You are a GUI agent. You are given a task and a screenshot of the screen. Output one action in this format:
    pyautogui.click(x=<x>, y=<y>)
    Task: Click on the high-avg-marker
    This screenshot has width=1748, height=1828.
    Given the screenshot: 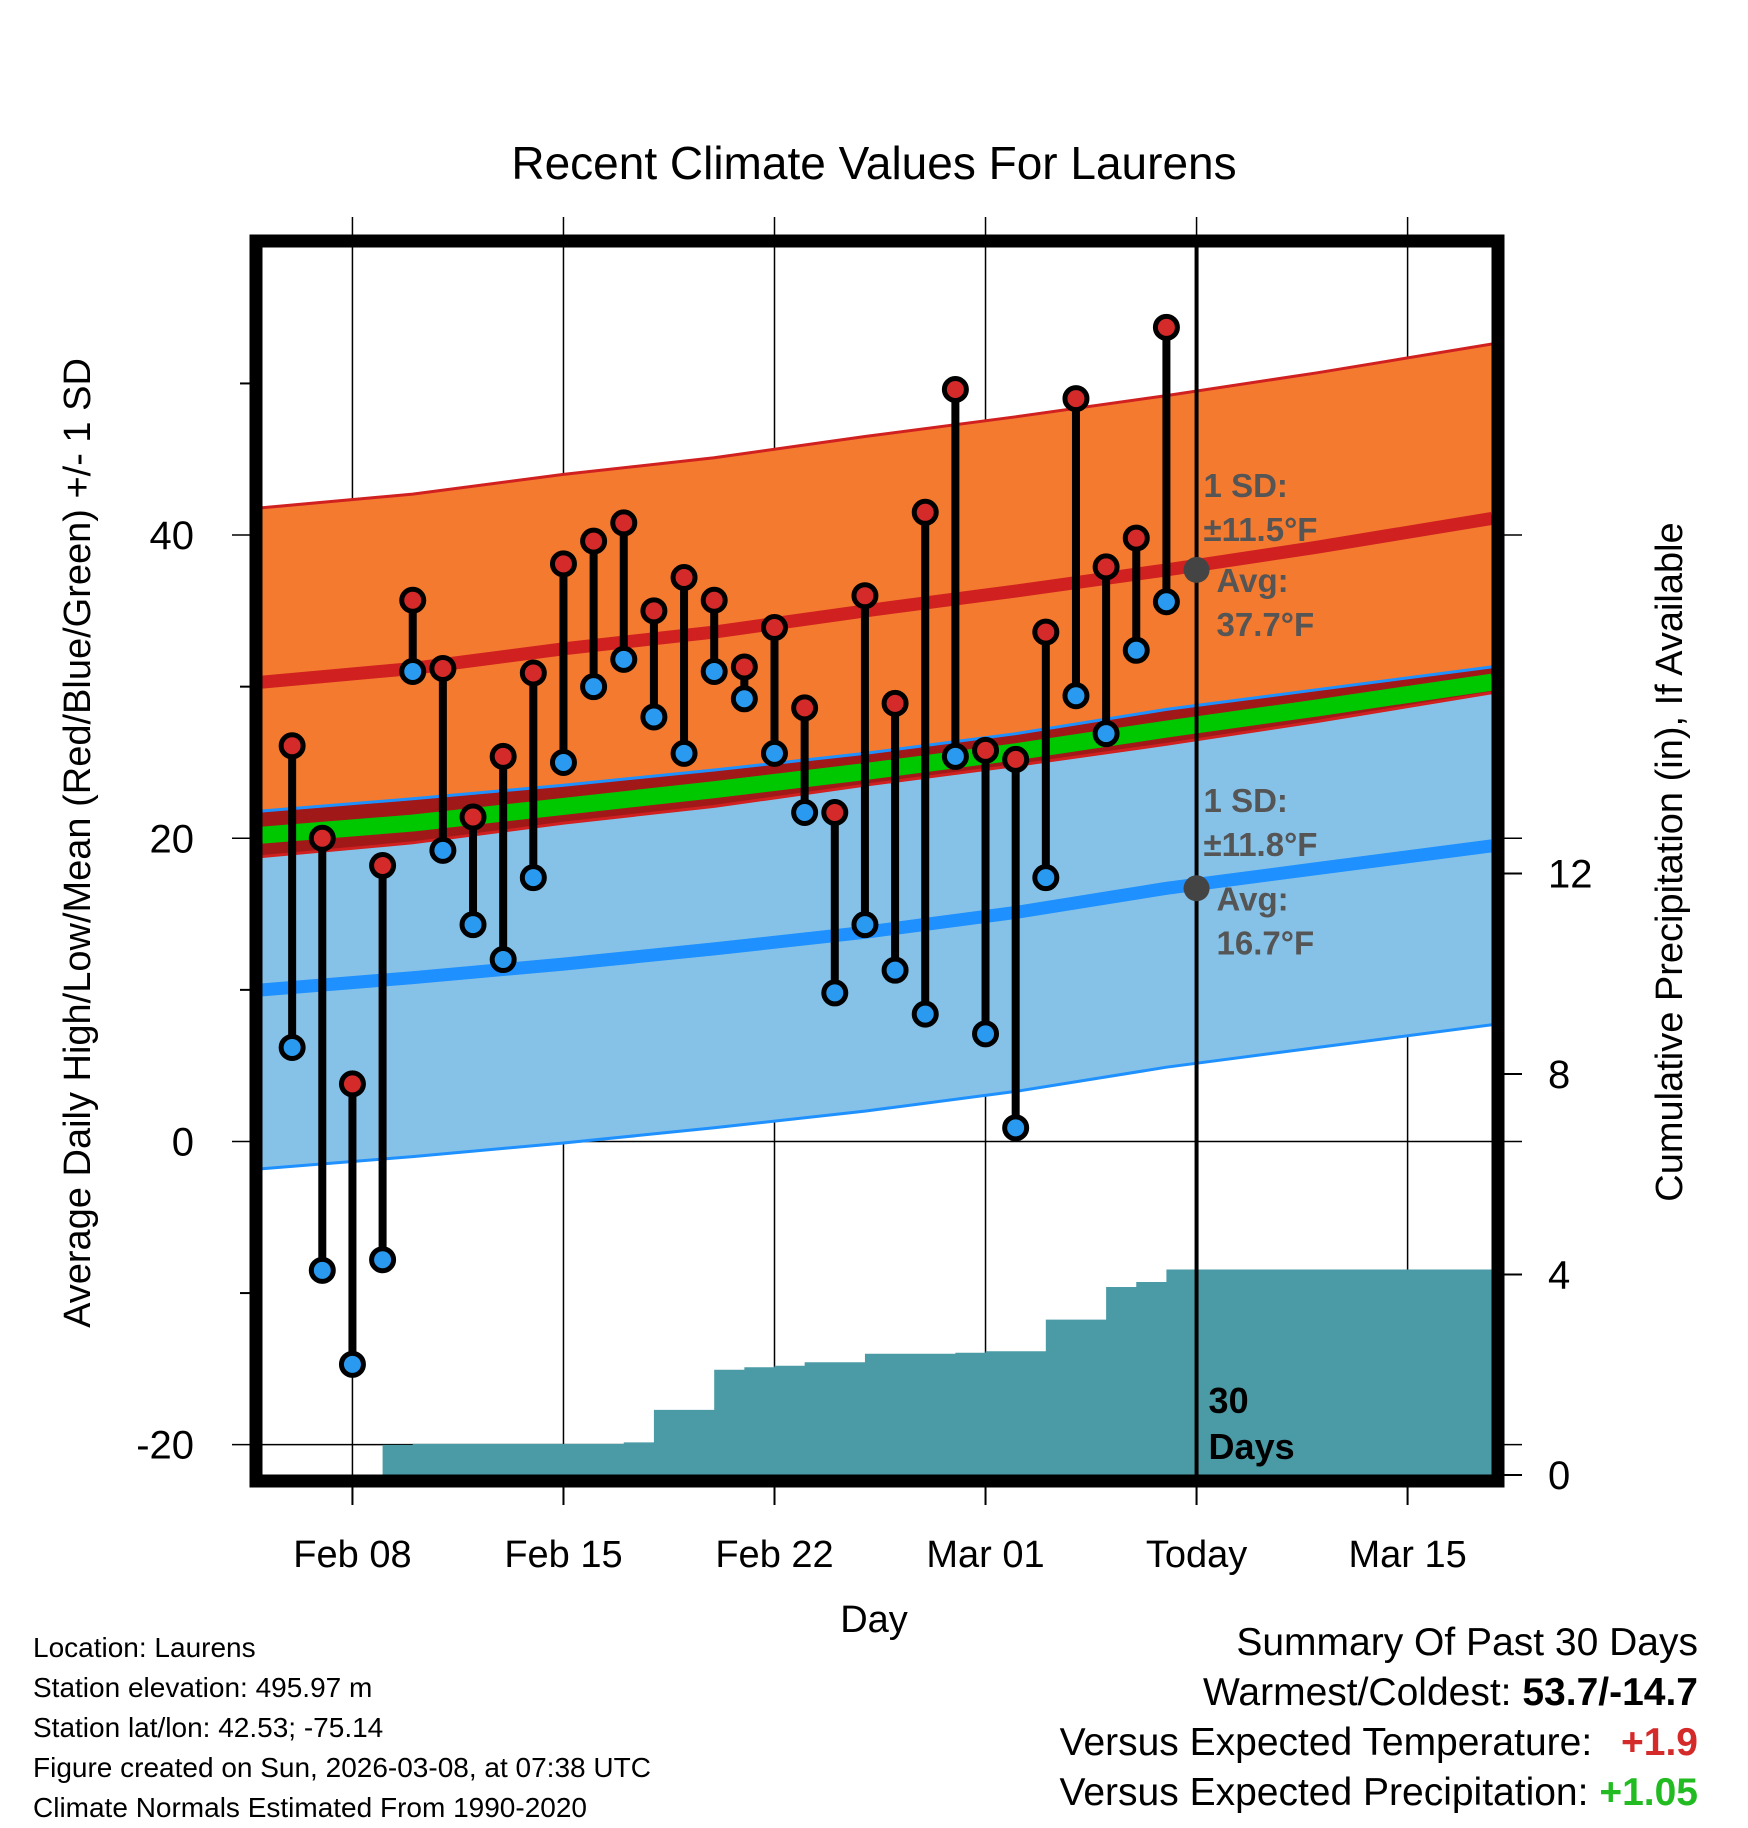 What is the action you would take?
    pyautogui.click(x=1196, y=569)
    